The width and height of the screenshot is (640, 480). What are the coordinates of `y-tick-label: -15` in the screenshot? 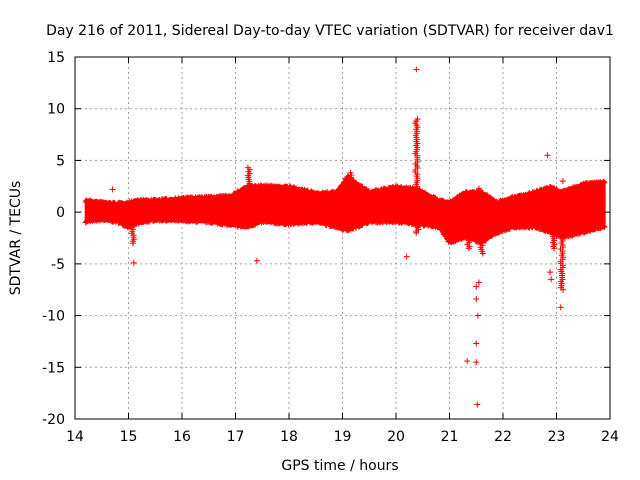 It's located at (53, 368).